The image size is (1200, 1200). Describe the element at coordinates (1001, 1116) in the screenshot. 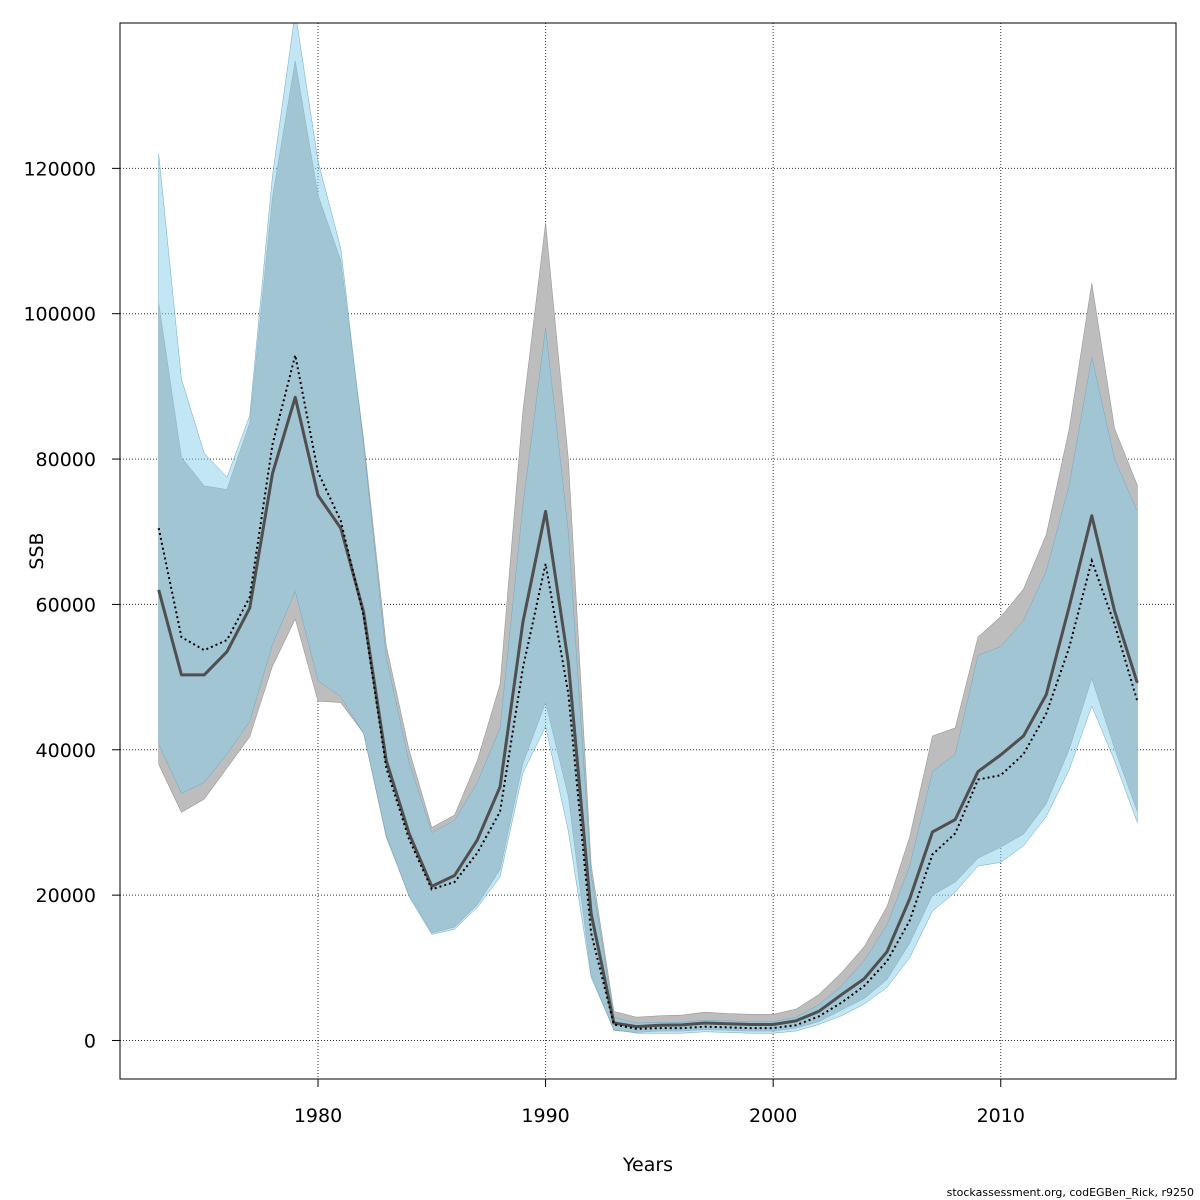

I see `x-tick-label: 2010` at that location.